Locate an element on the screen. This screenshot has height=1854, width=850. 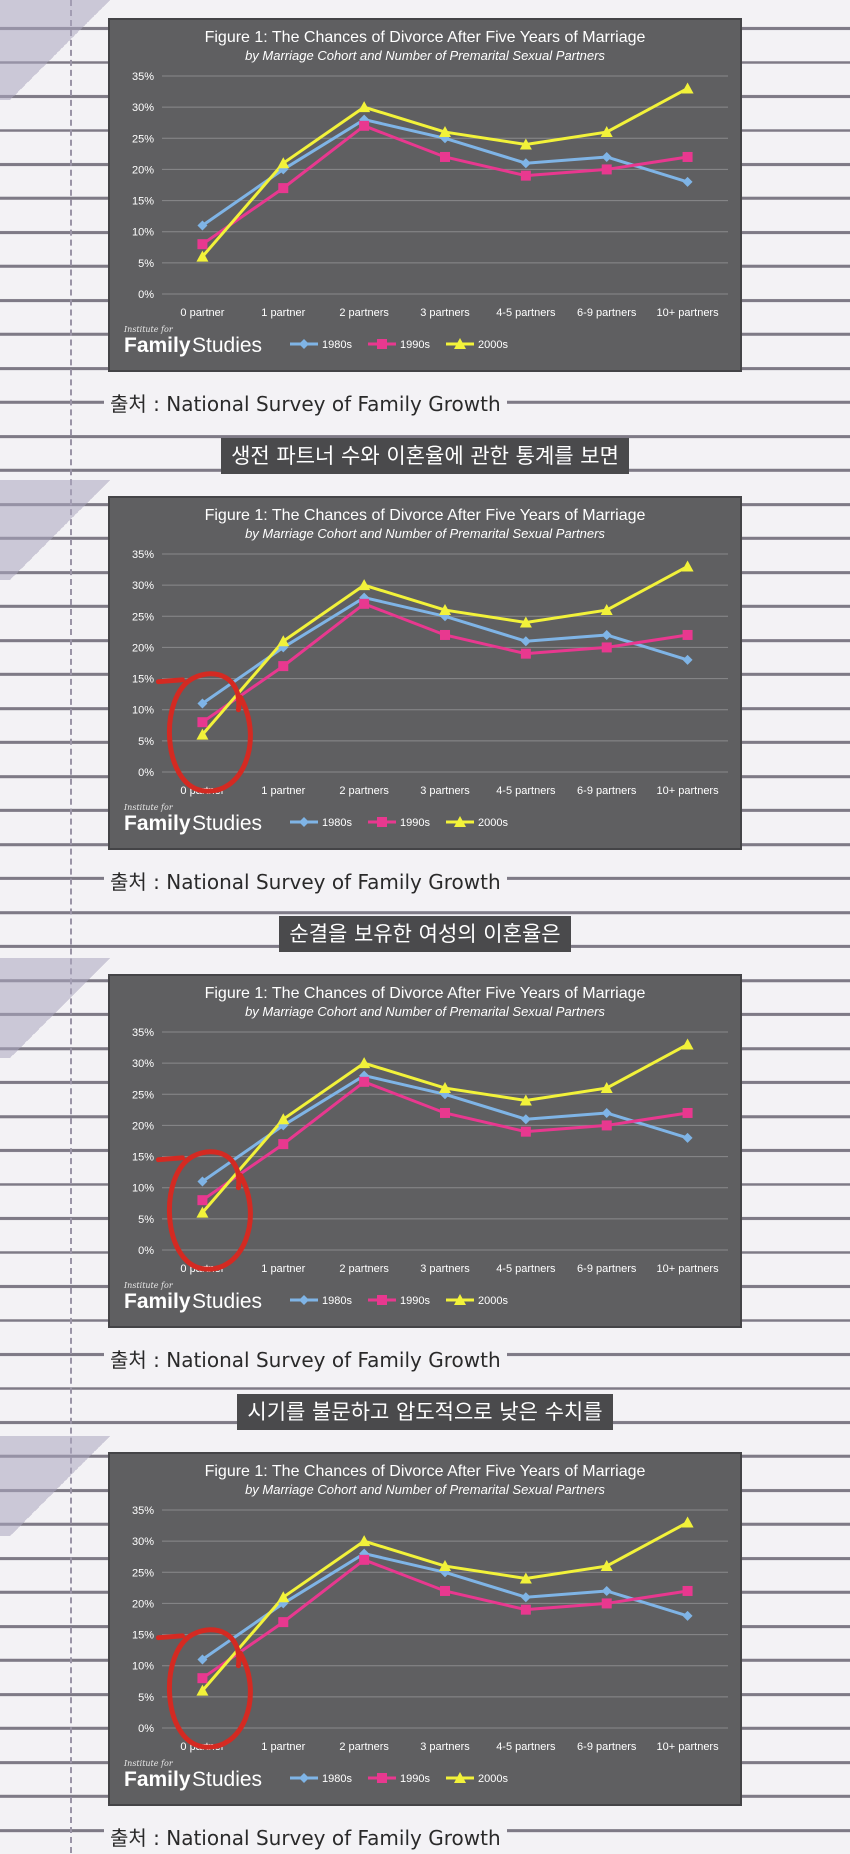
legend-label-1990s: 1990s is located at coordinates (415, 1779).